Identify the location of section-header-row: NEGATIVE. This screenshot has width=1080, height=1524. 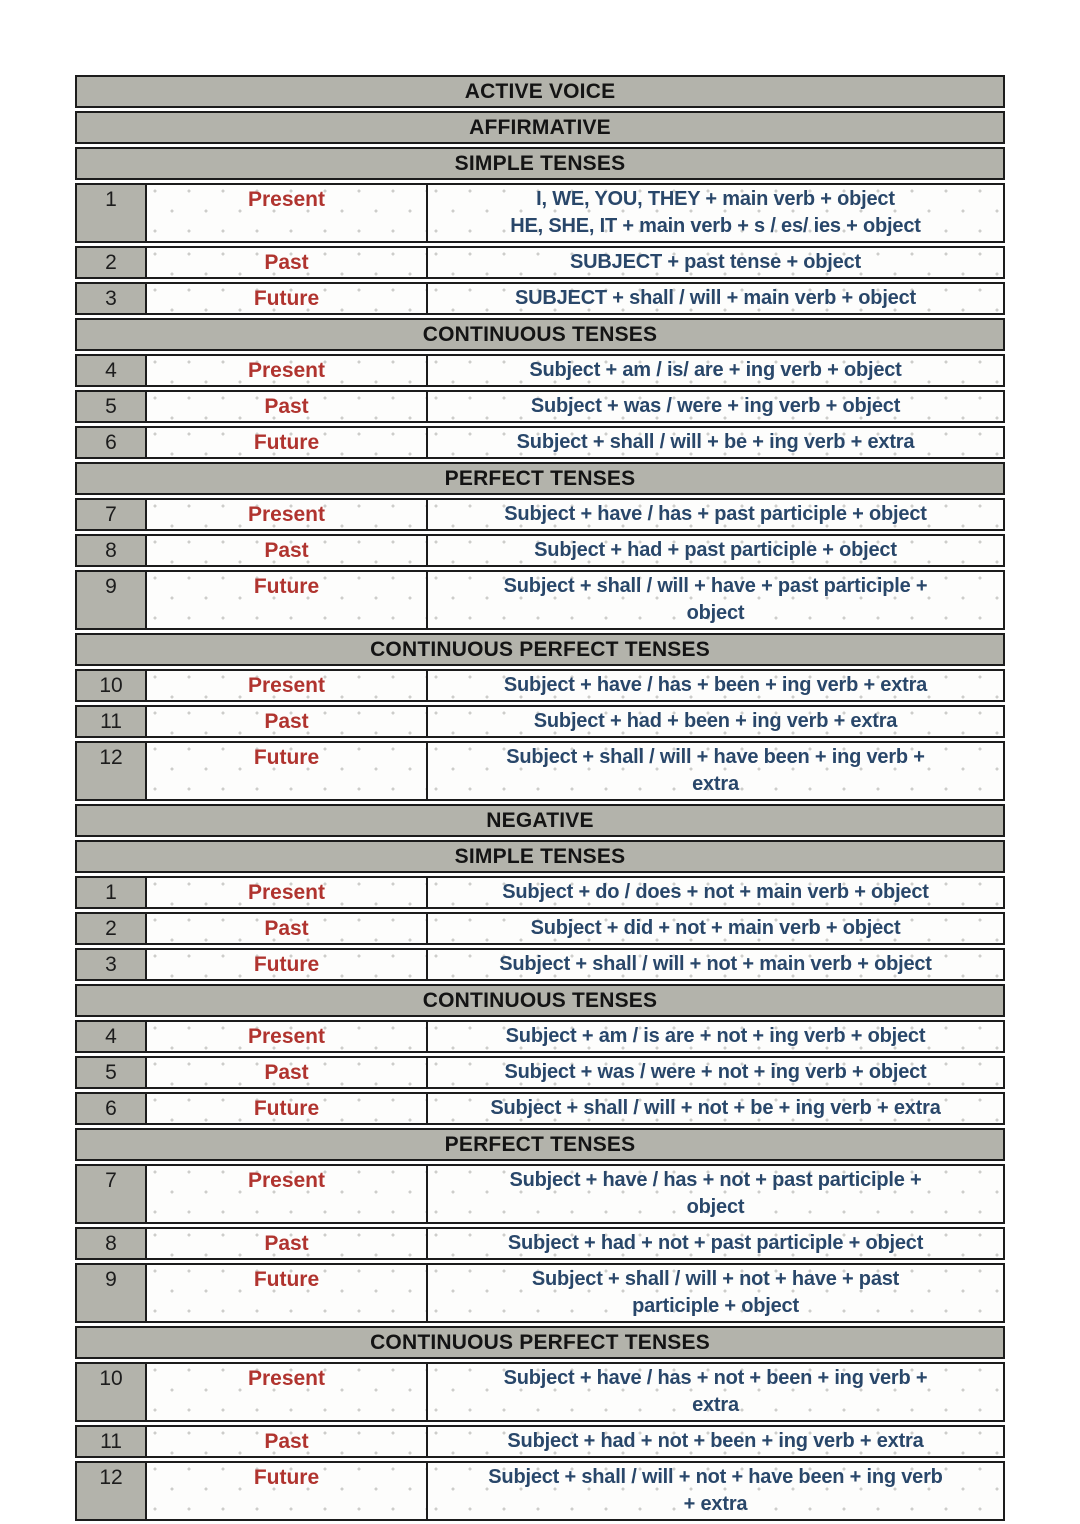
(540, 820).